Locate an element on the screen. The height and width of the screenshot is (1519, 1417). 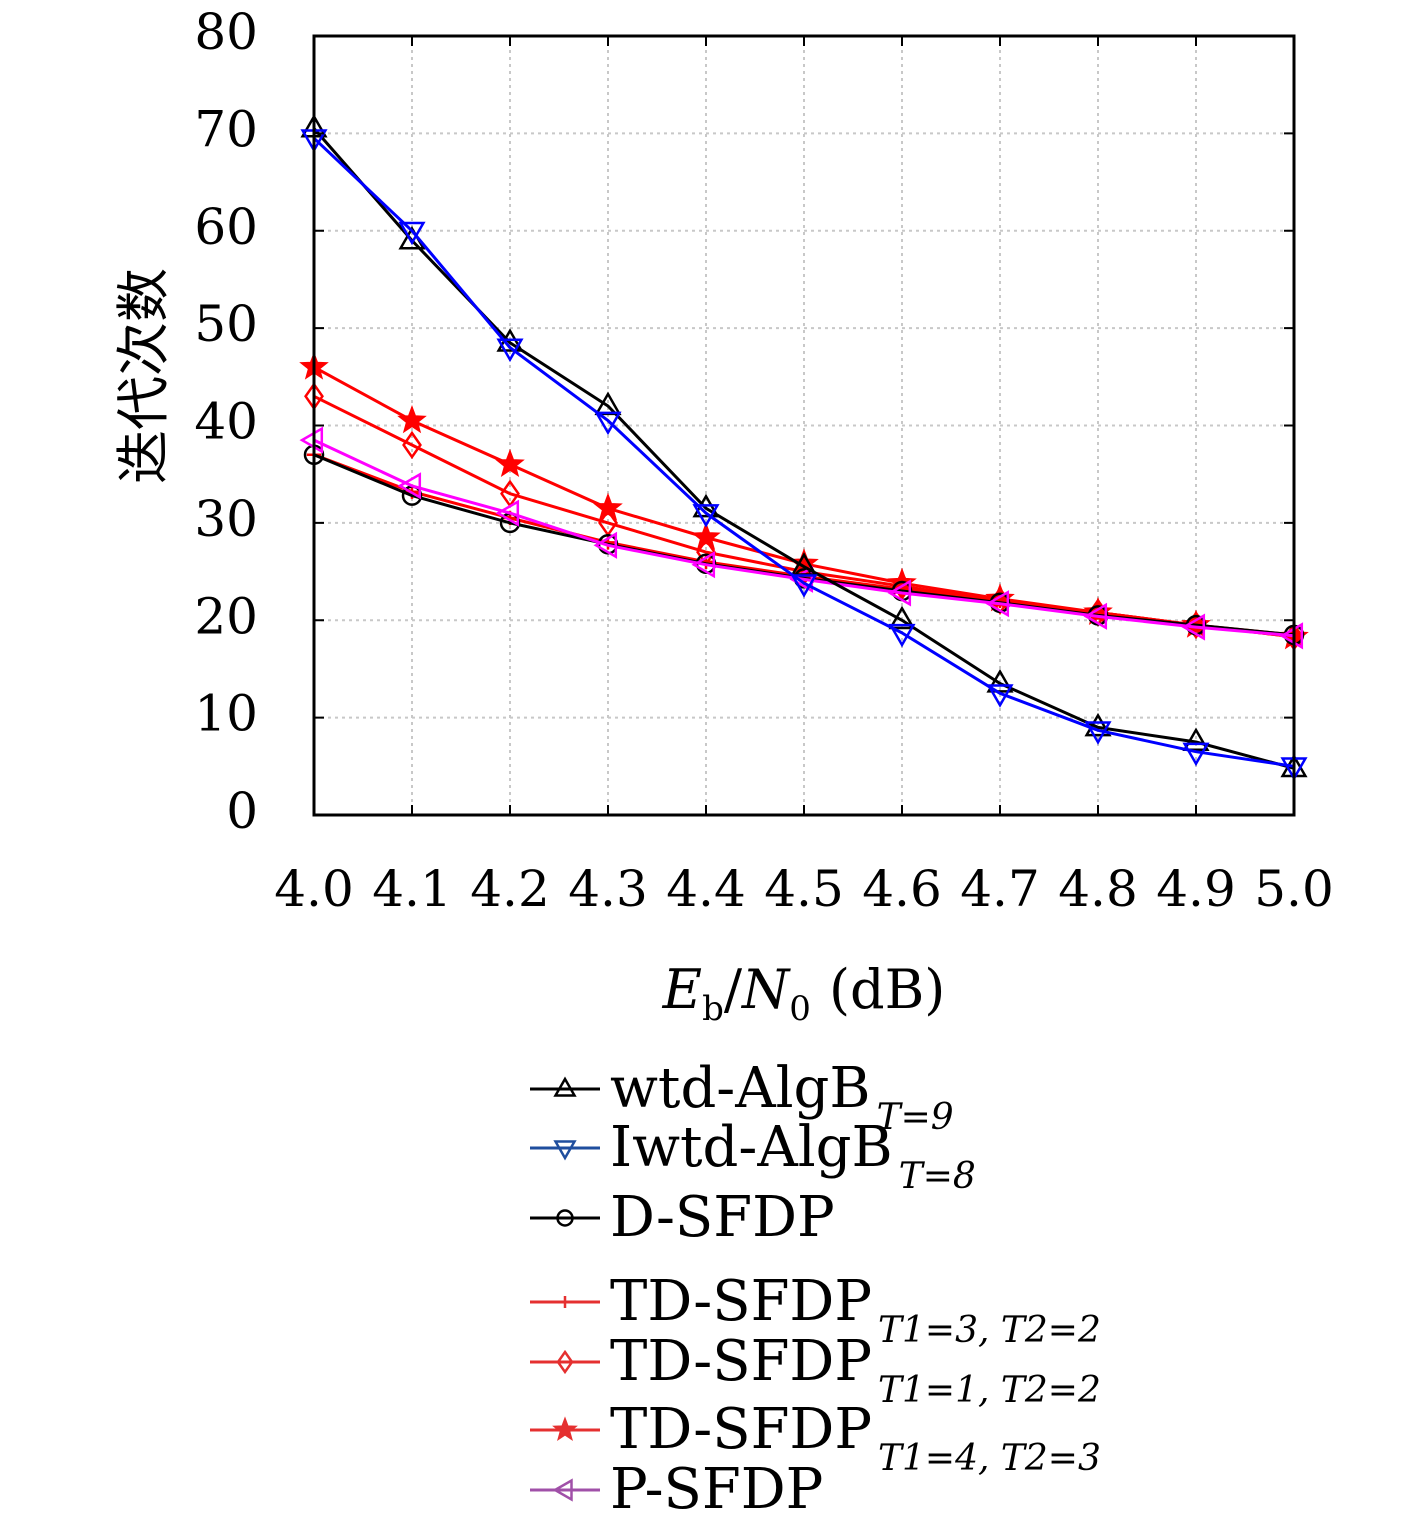
y-tick-label: 20 is located at coordinates (226, 616).